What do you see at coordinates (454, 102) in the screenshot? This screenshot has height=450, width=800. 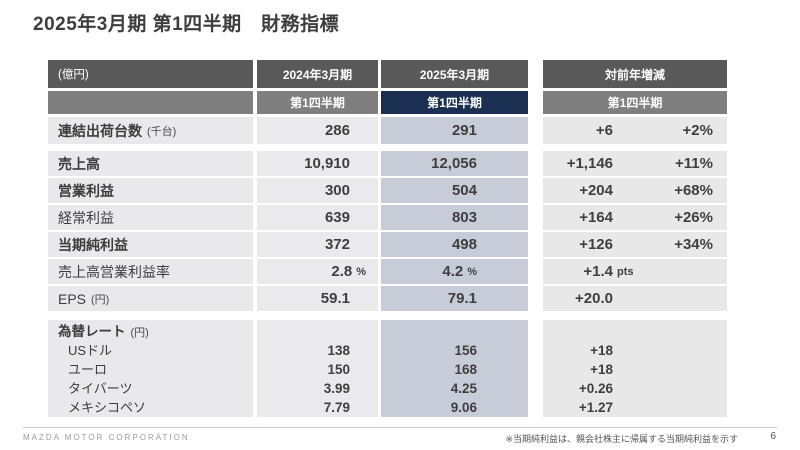 I see `header-q1-2025: 第1四半期` at bounding box center [454, 102].